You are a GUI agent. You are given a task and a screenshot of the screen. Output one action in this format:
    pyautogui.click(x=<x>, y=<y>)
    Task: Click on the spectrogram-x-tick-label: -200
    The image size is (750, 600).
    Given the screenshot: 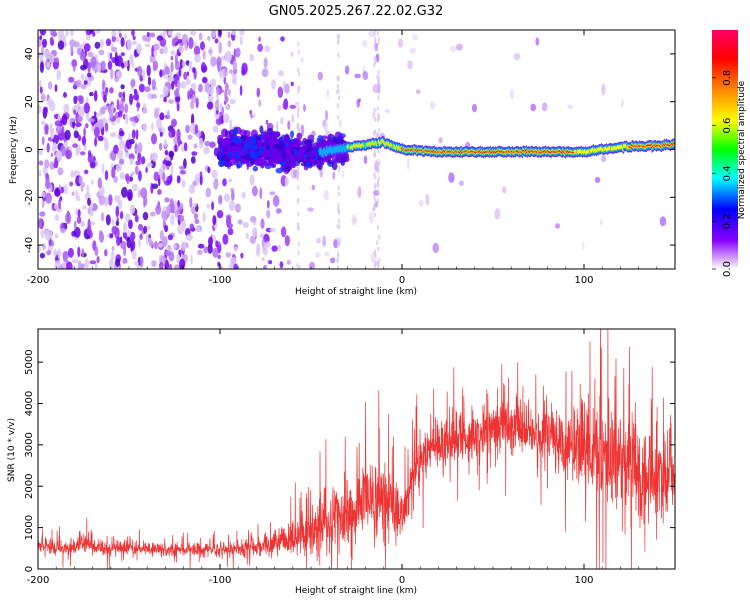 What is the action you would take?
    pyautogui.click(x=38, y=280)
    